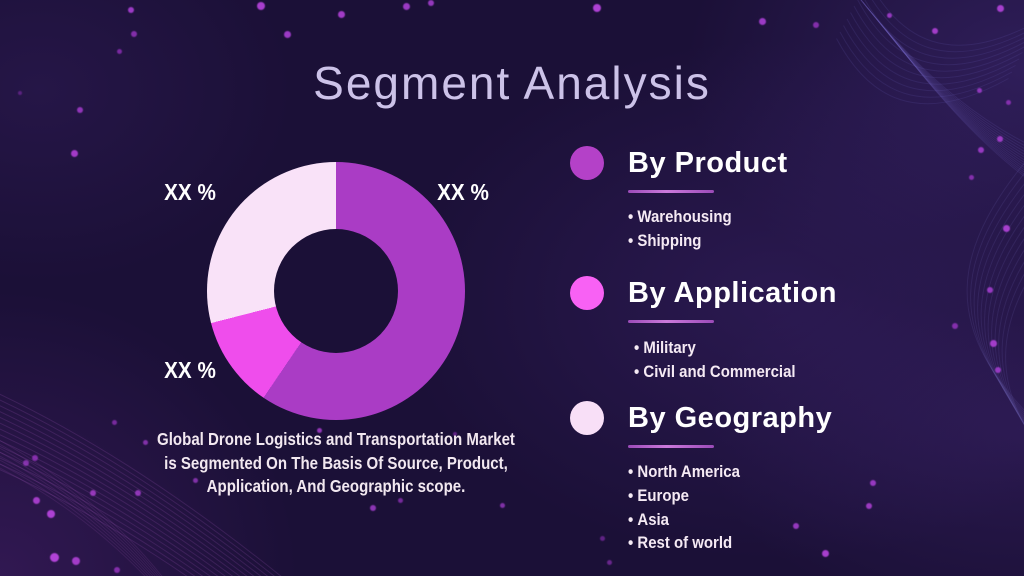  What do you see at coordinates (732, 293) in the screenshot?
I see `legend-title-application: By Application` at bounding box center [732, 293].